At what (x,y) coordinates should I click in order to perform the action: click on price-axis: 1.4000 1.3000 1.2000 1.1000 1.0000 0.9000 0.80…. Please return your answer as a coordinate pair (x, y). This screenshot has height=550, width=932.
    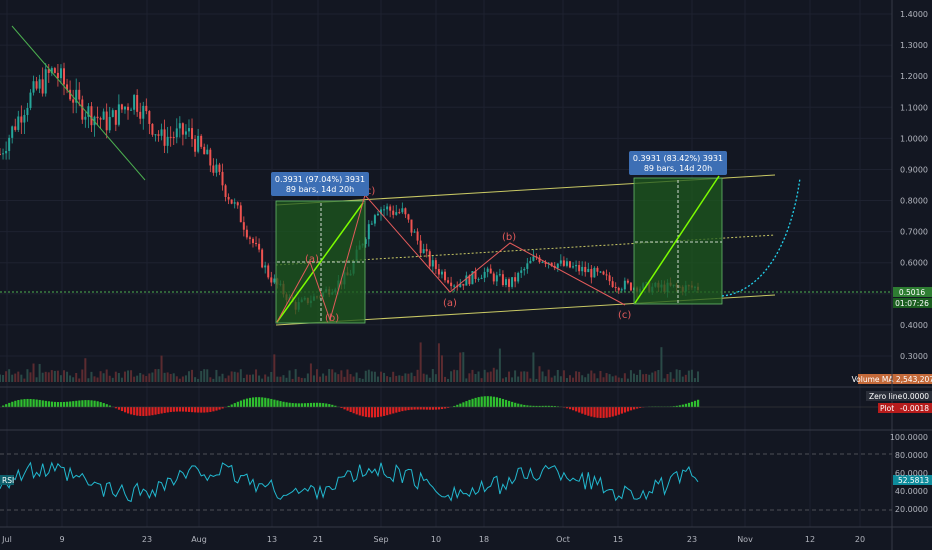
    Looking at the image, I should click on (914, 185).